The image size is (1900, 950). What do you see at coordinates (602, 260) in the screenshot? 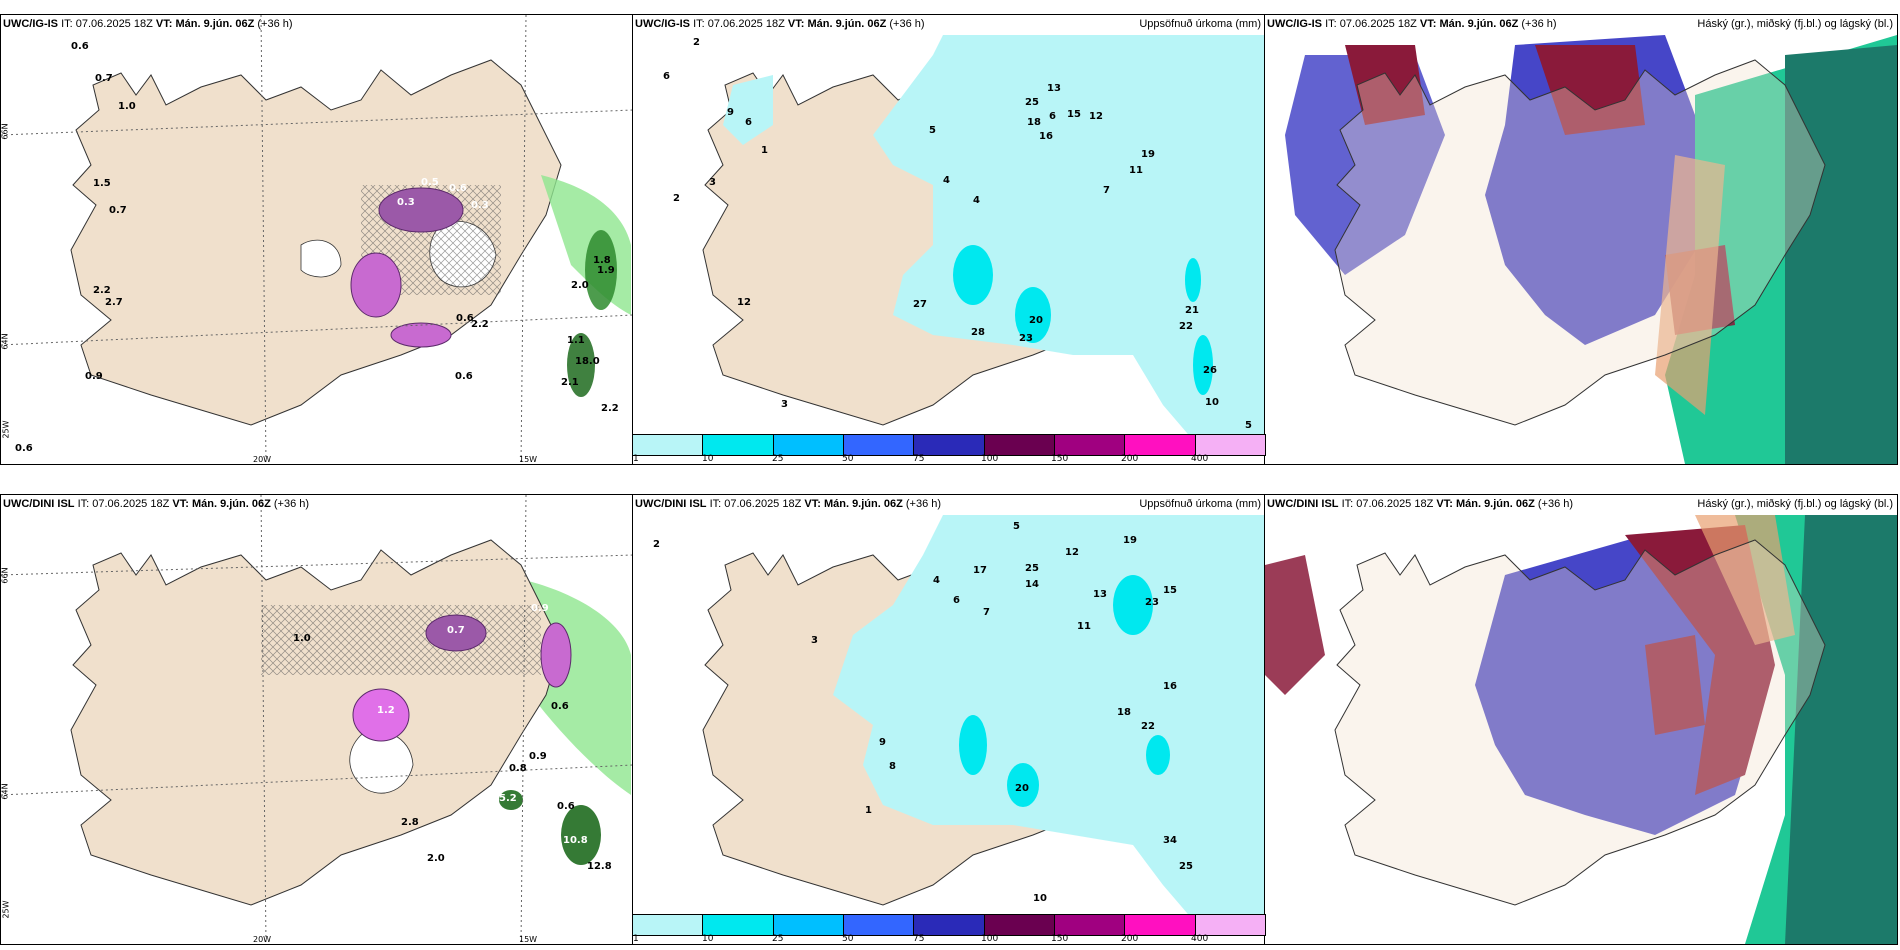
I see `wind-value: 1.8` at bounding box center [602, 260].